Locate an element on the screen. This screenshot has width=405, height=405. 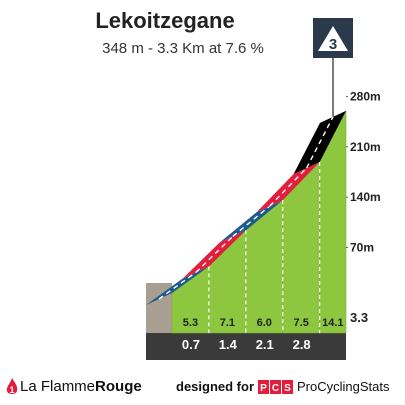
flame-icon: 1 is located at coordinates (12, 386).